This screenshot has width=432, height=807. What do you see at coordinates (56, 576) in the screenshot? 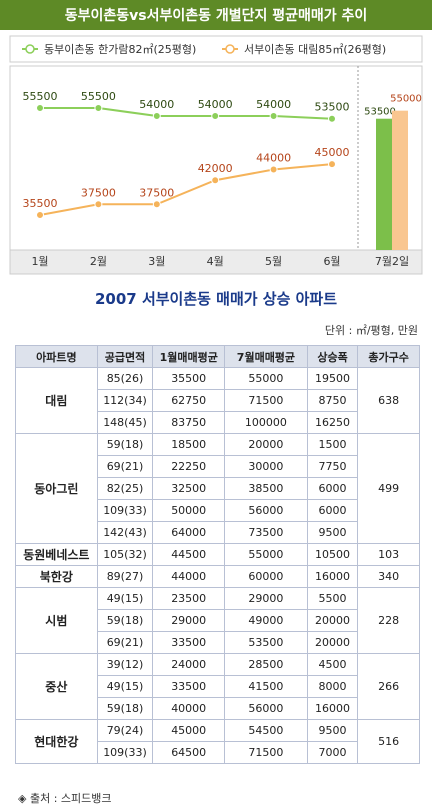
I see `apt-name: 북한강` at bounding box center [56, 576].